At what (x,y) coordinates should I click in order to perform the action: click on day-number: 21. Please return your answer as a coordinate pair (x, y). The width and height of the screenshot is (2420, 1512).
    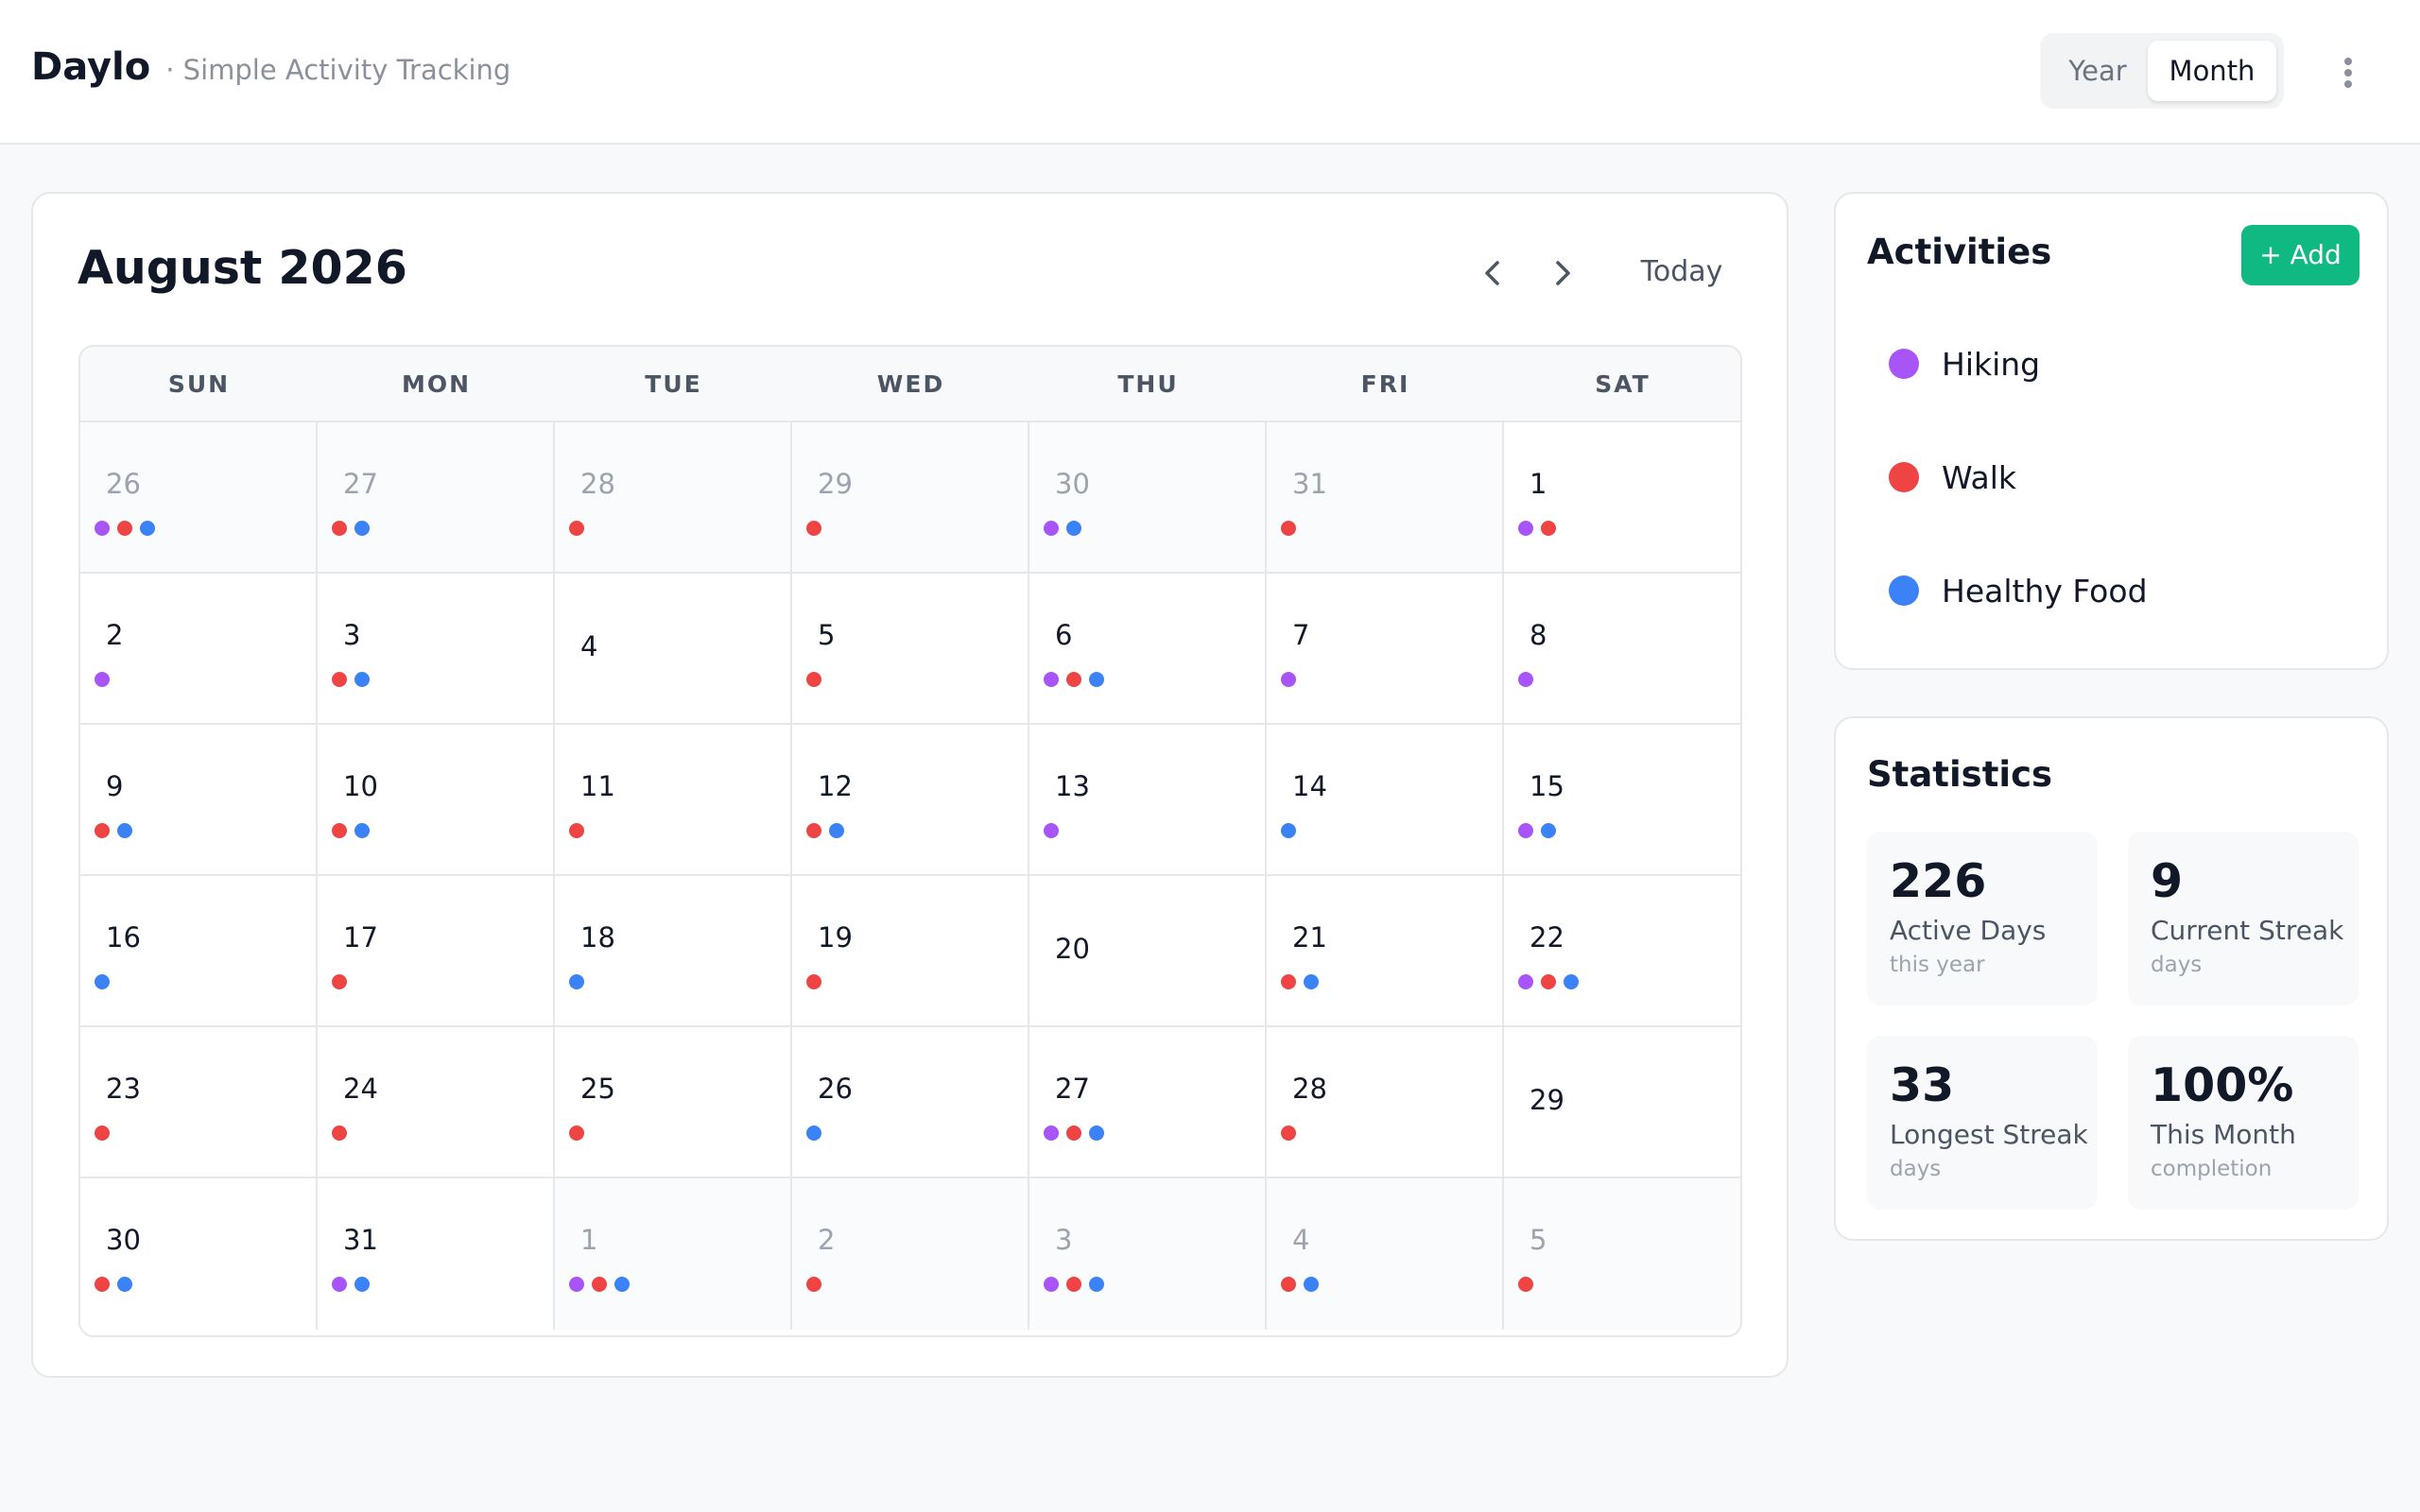
    Looking at the image, I should click on (1309, 937).